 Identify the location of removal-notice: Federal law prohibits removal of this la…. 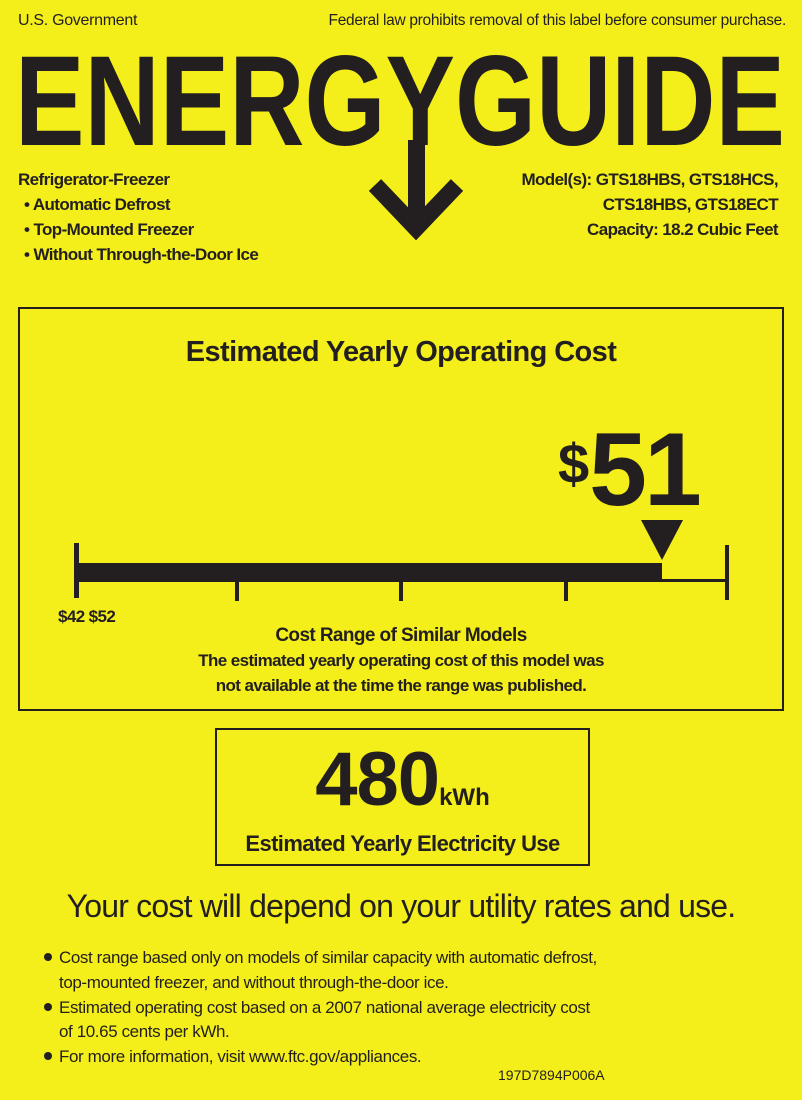
(557, 20).